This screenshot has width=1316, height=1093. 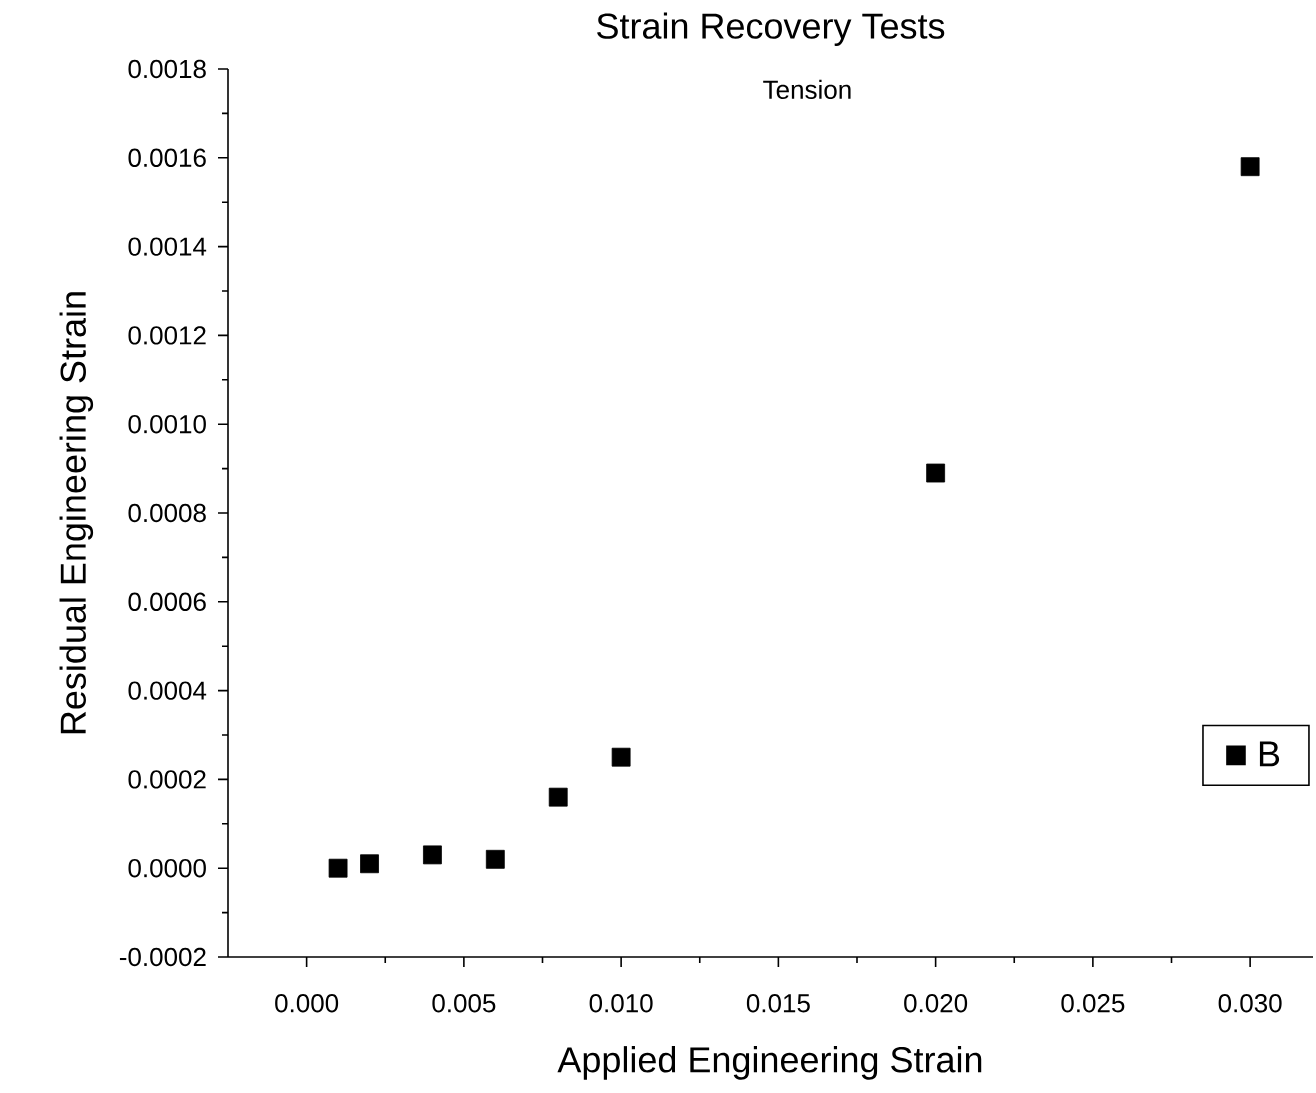 What do you see at coordinates (307, 1003) in the screenshot?
I see `x-tick-label: 0.000` at bounding box center [307, 1003].